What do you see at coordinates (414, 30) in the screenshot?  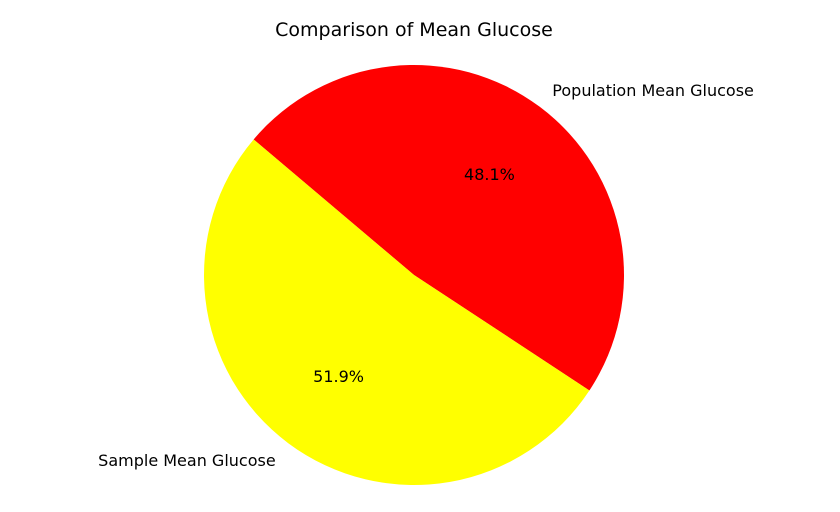 I see `chart-title: Comparison of Mean Glucose` at bounding box center [414, 30].